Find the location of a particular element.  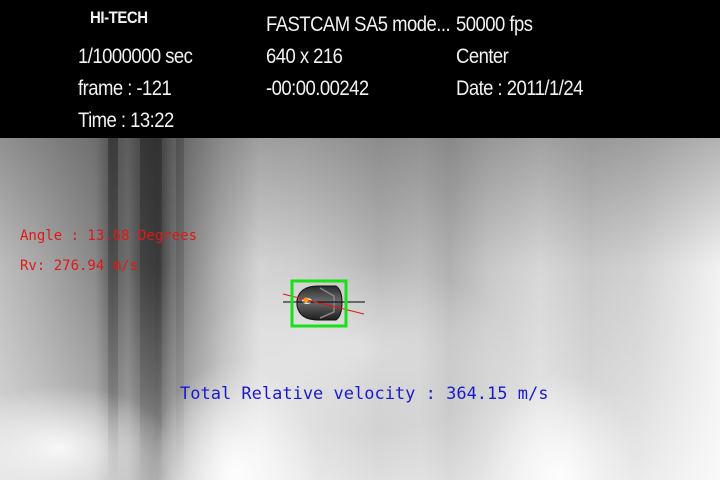

frame-rate: 50000 fps is located at coordinates (494, 24).